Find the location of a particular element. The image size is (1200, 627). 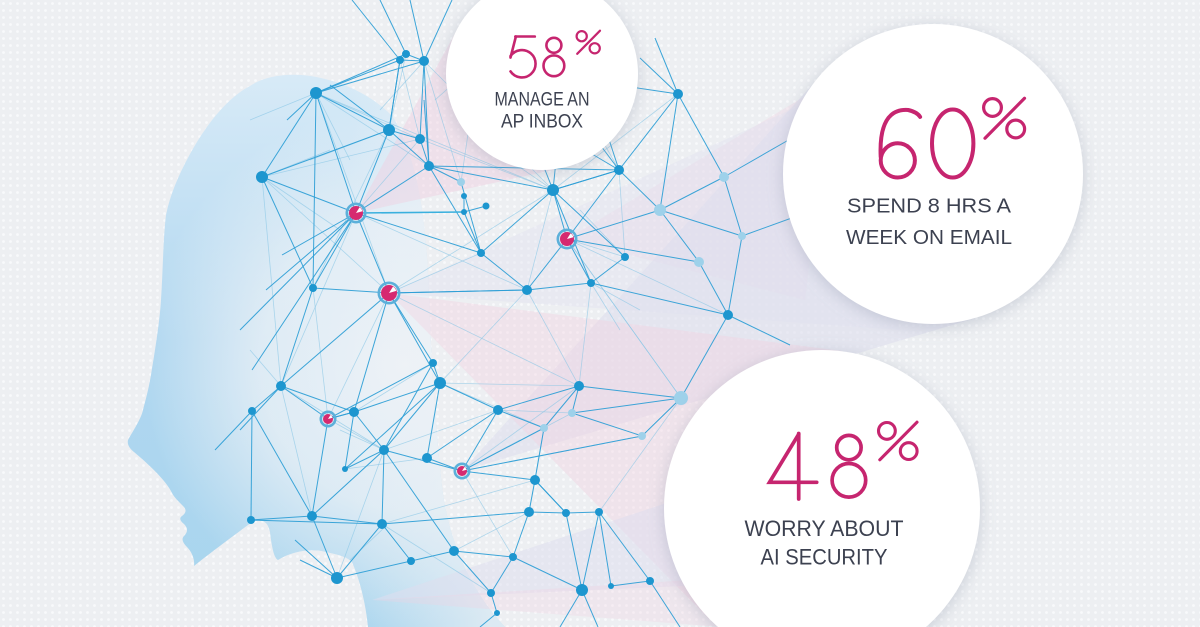

svg-text: AP INBOX is located at coordinates (542, 122).